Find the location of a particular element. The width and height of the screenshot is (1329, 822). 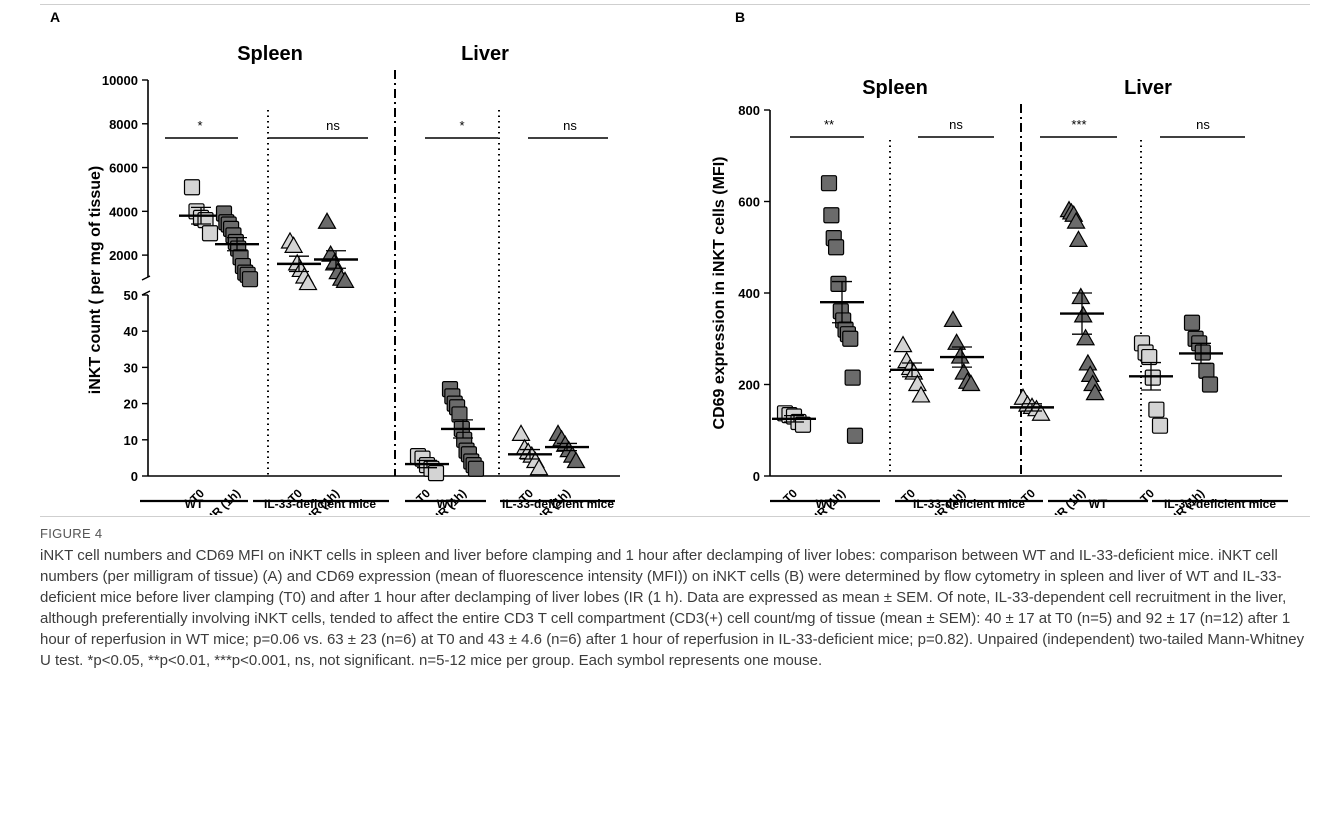

y-tick-label: 20 is located at coordinates (131, 404).